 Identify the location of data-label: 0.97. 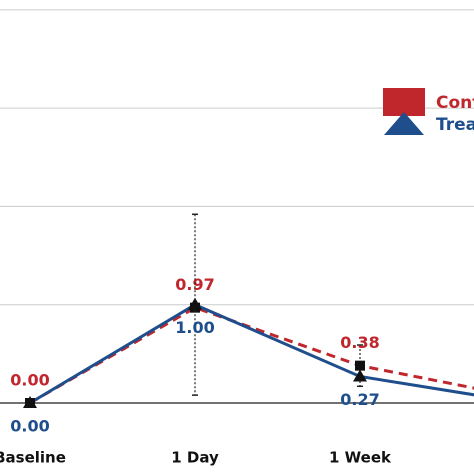
(194, 284).